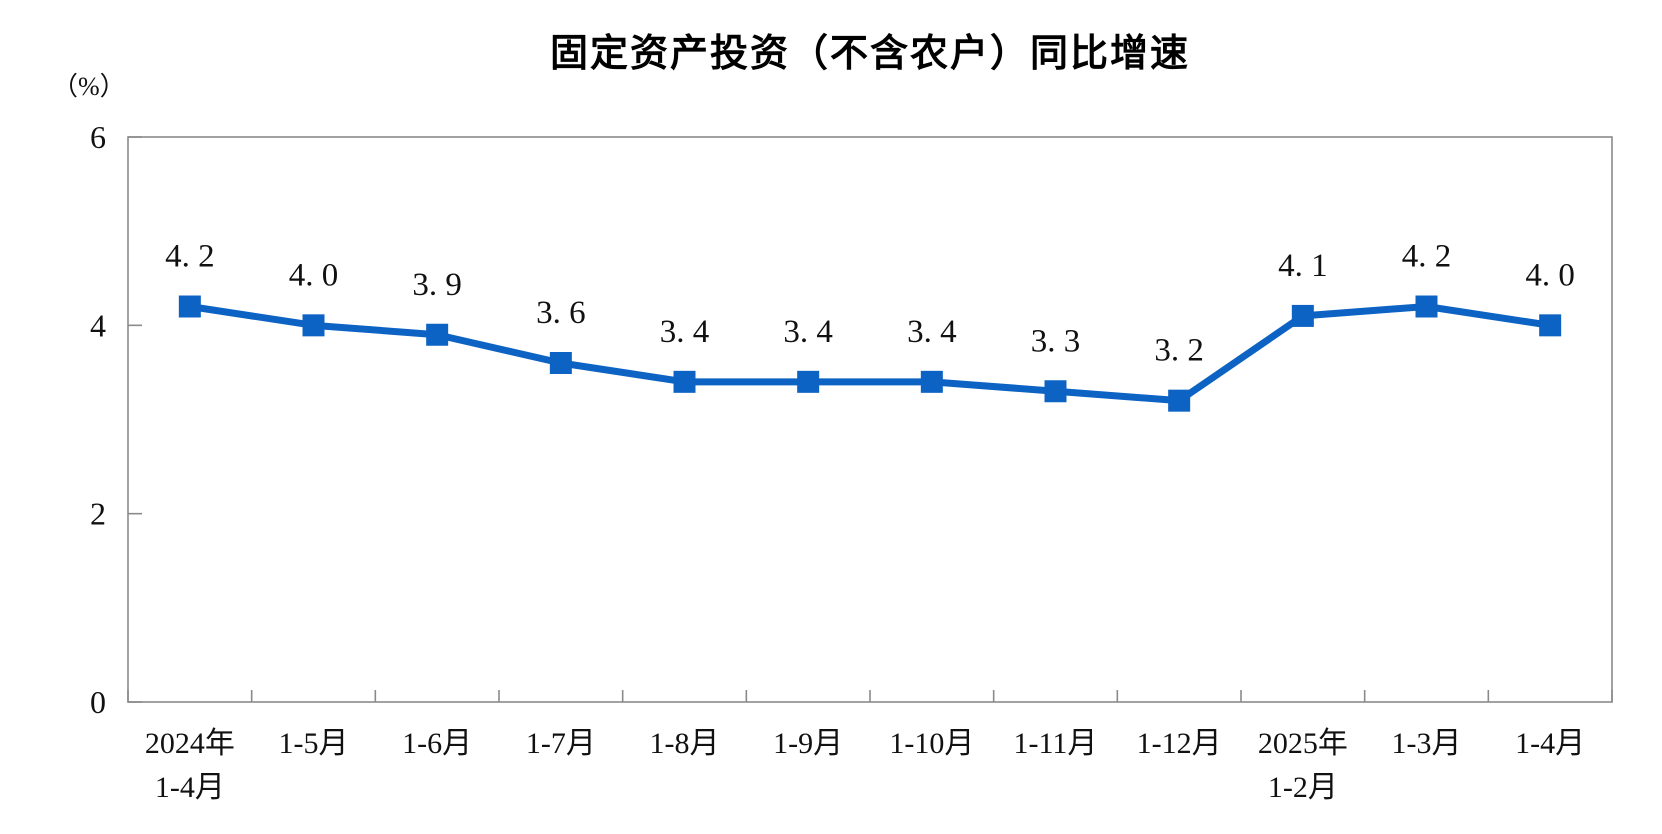  I want to click on x-axis-category-label: 2024年, so click(190, 743).